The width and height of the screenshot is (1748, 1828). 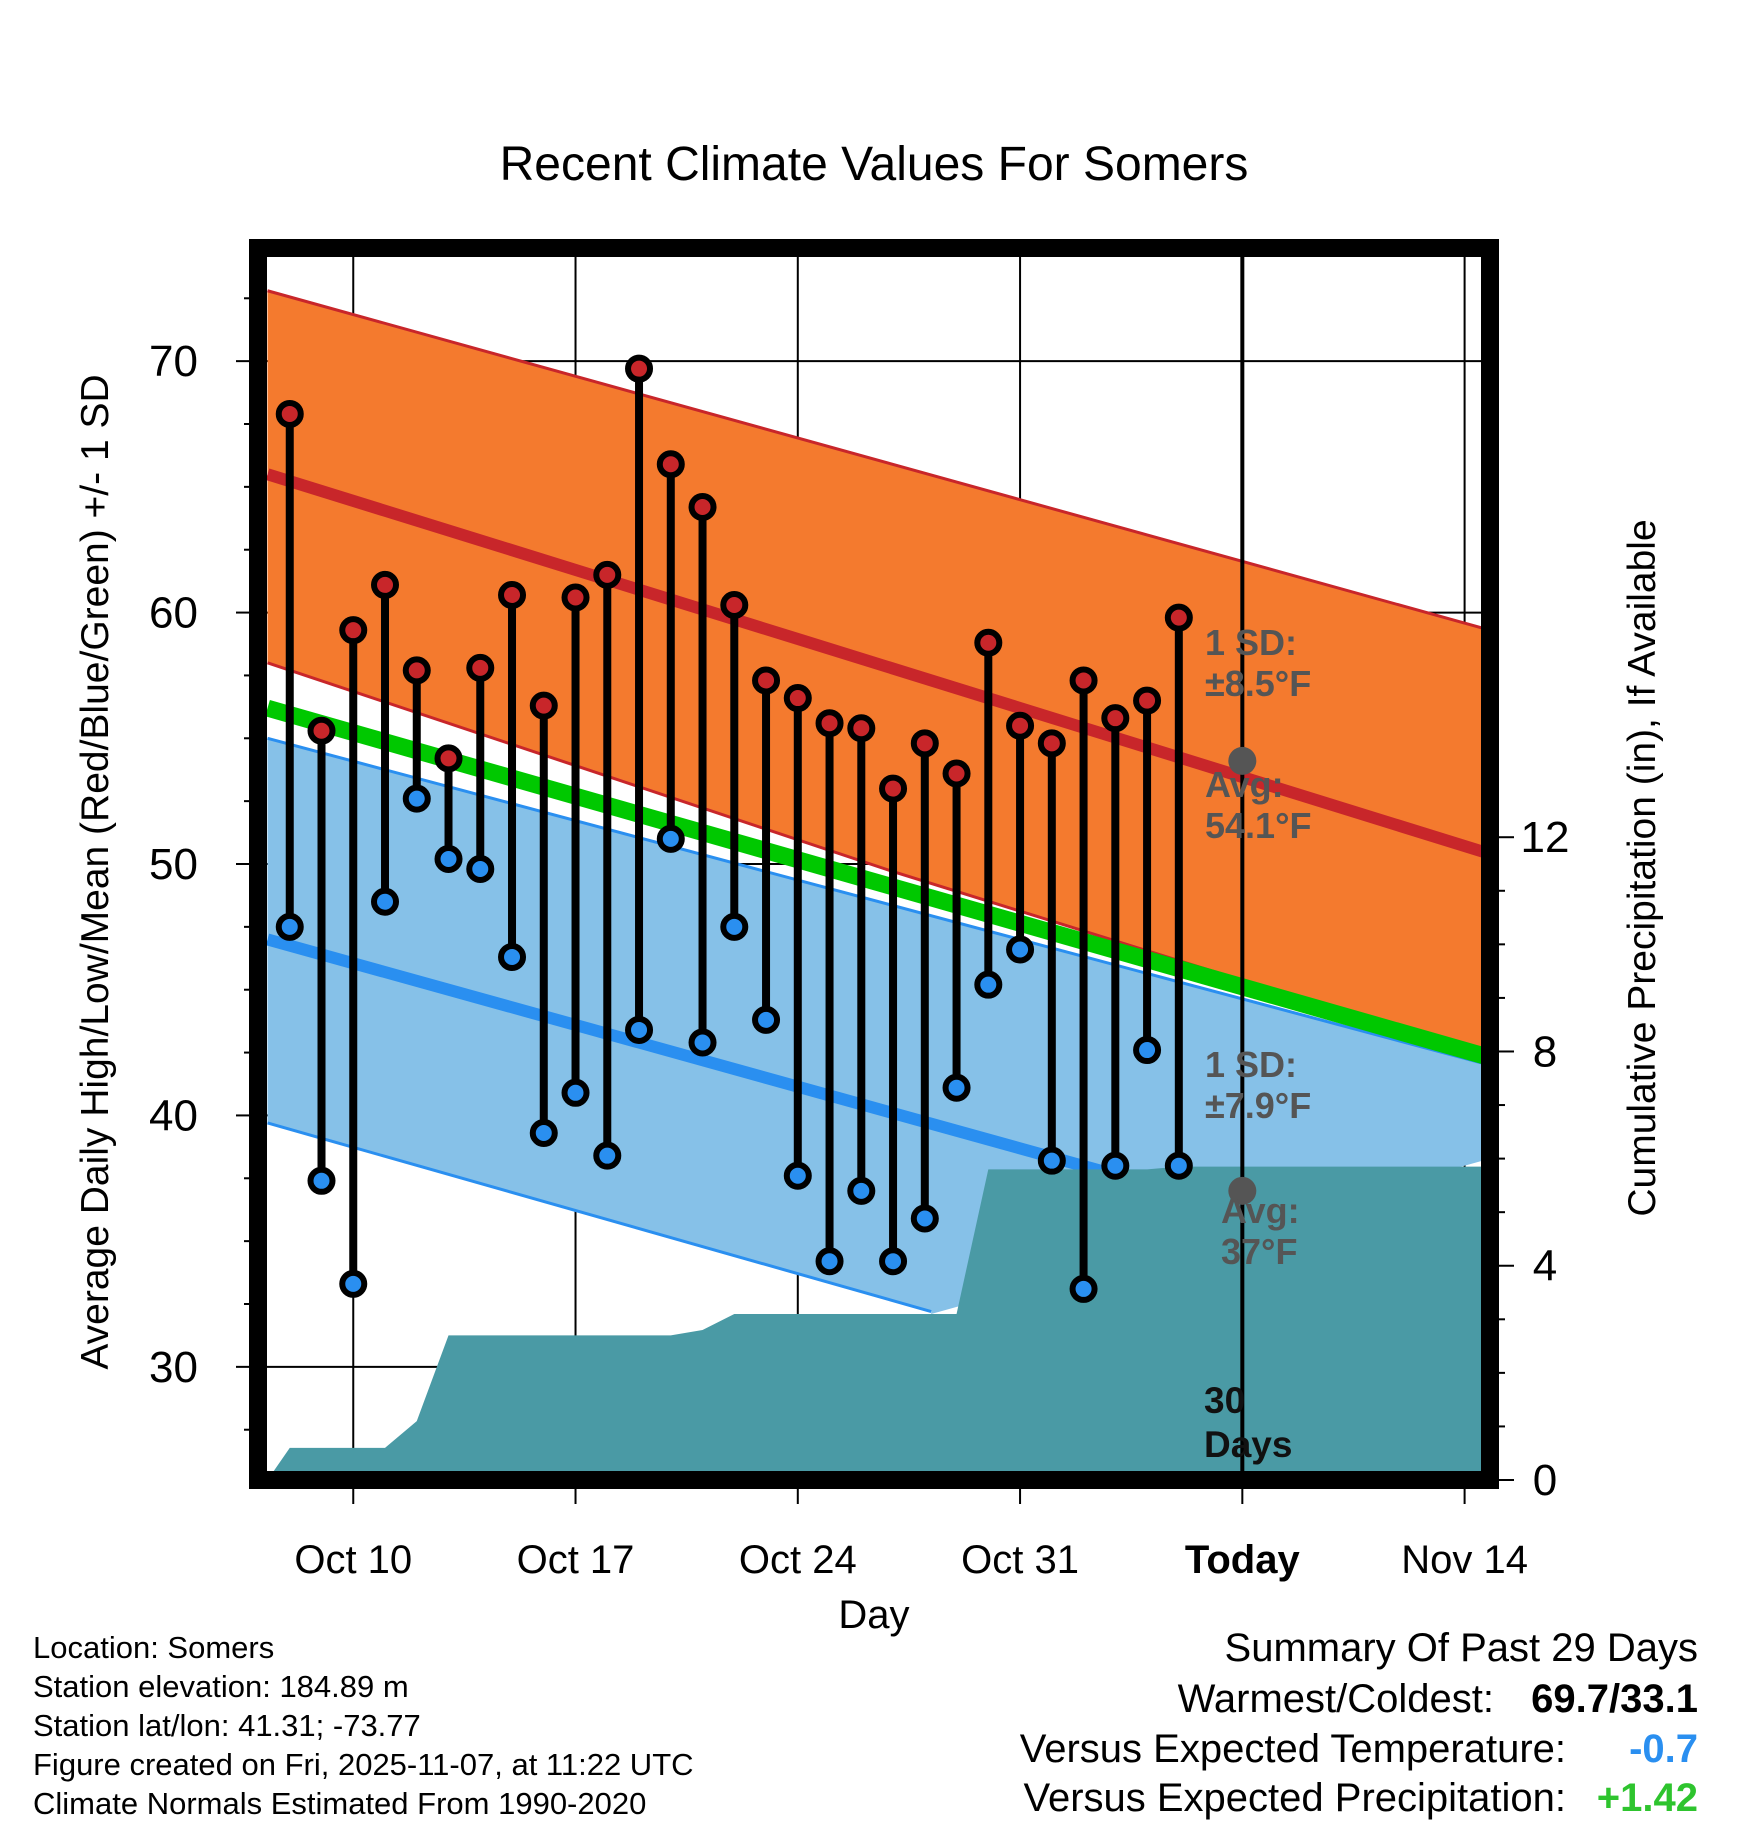 What do you see at coordinates (1293, 1749) in the screenshot?
I see `temp-label: Versus Expected Temperature:` at bounding box center [1293, 1749].